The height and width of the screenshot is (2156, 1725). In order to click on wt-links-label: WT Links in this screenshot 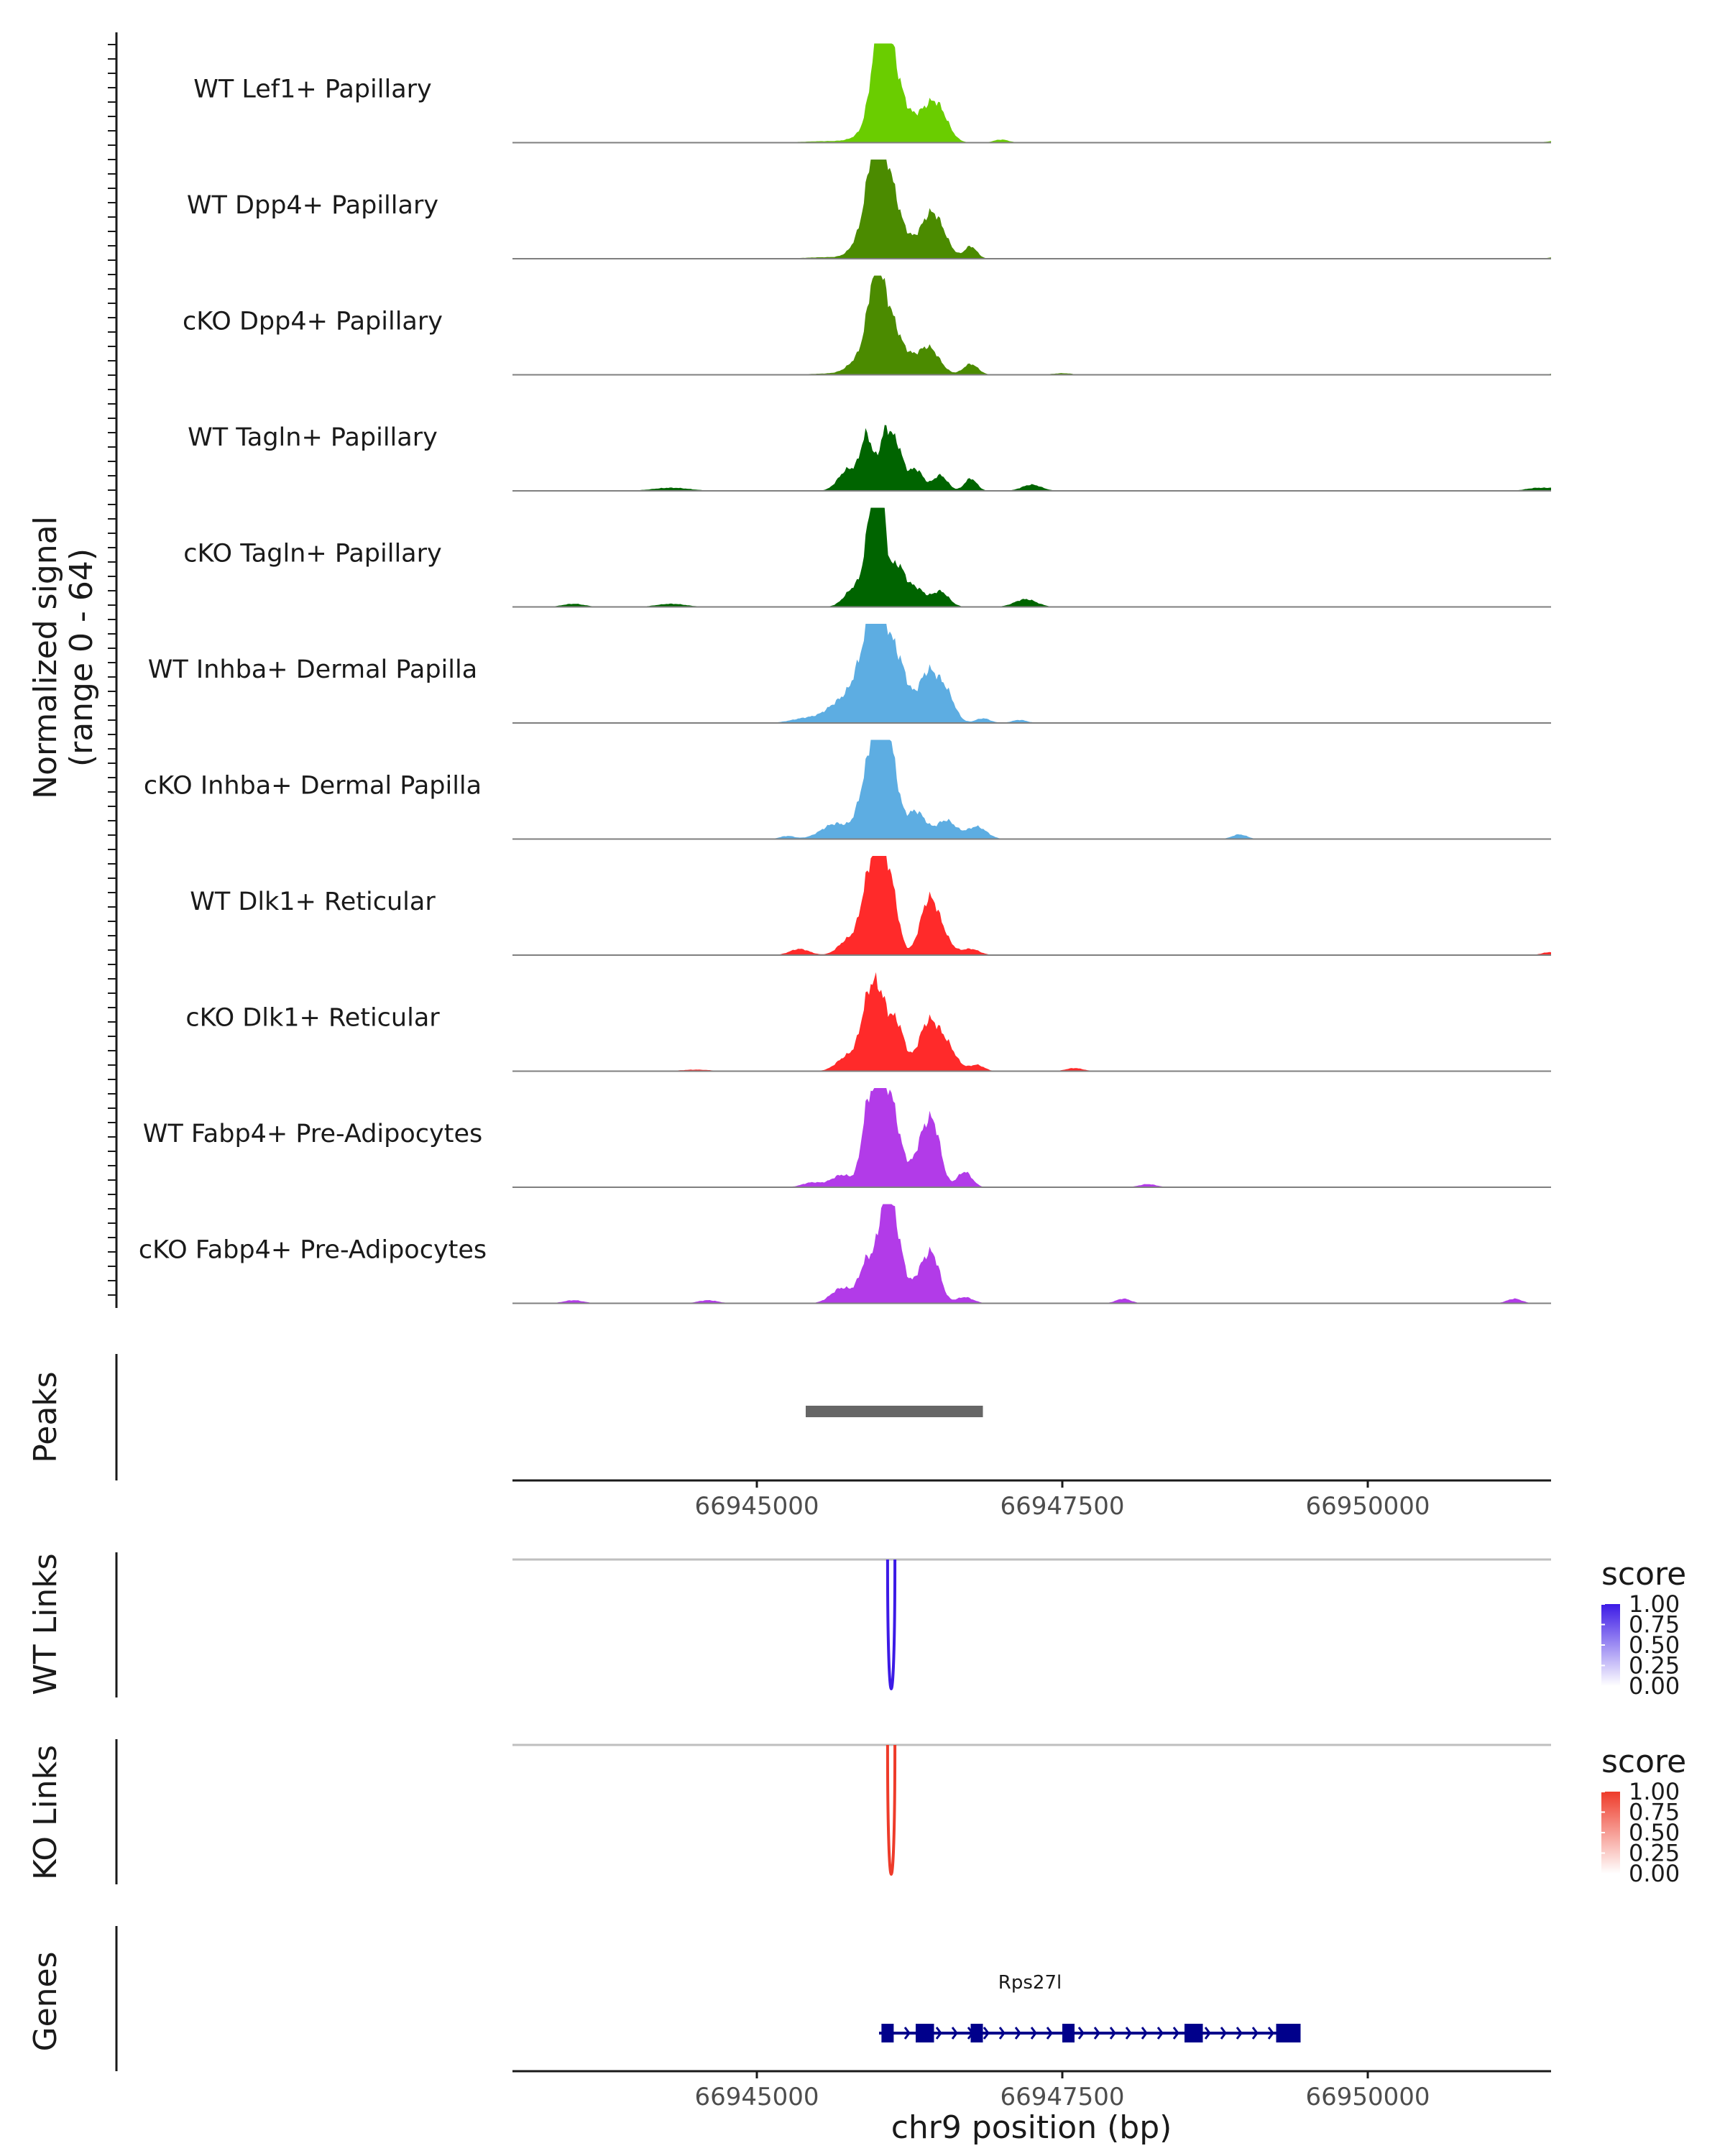, I will do `click(45, 1624)`.